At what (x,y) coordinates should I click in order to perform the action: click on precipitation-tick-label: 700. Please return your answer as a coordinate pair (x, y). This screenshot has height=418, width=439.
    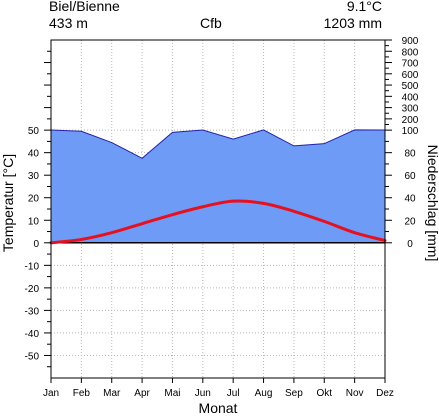
    Looking at the image, I should click on (410, 64).